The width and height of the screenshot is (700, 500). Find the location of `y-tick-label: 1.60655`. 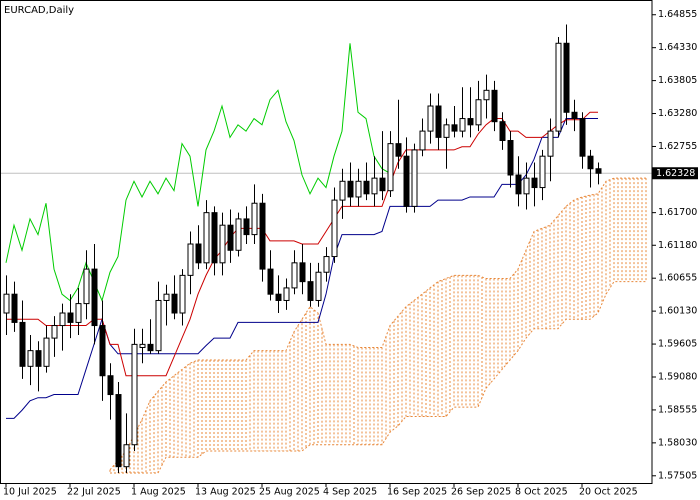

y-tick-label: 1.60655 is located at coordinates (677, 278).